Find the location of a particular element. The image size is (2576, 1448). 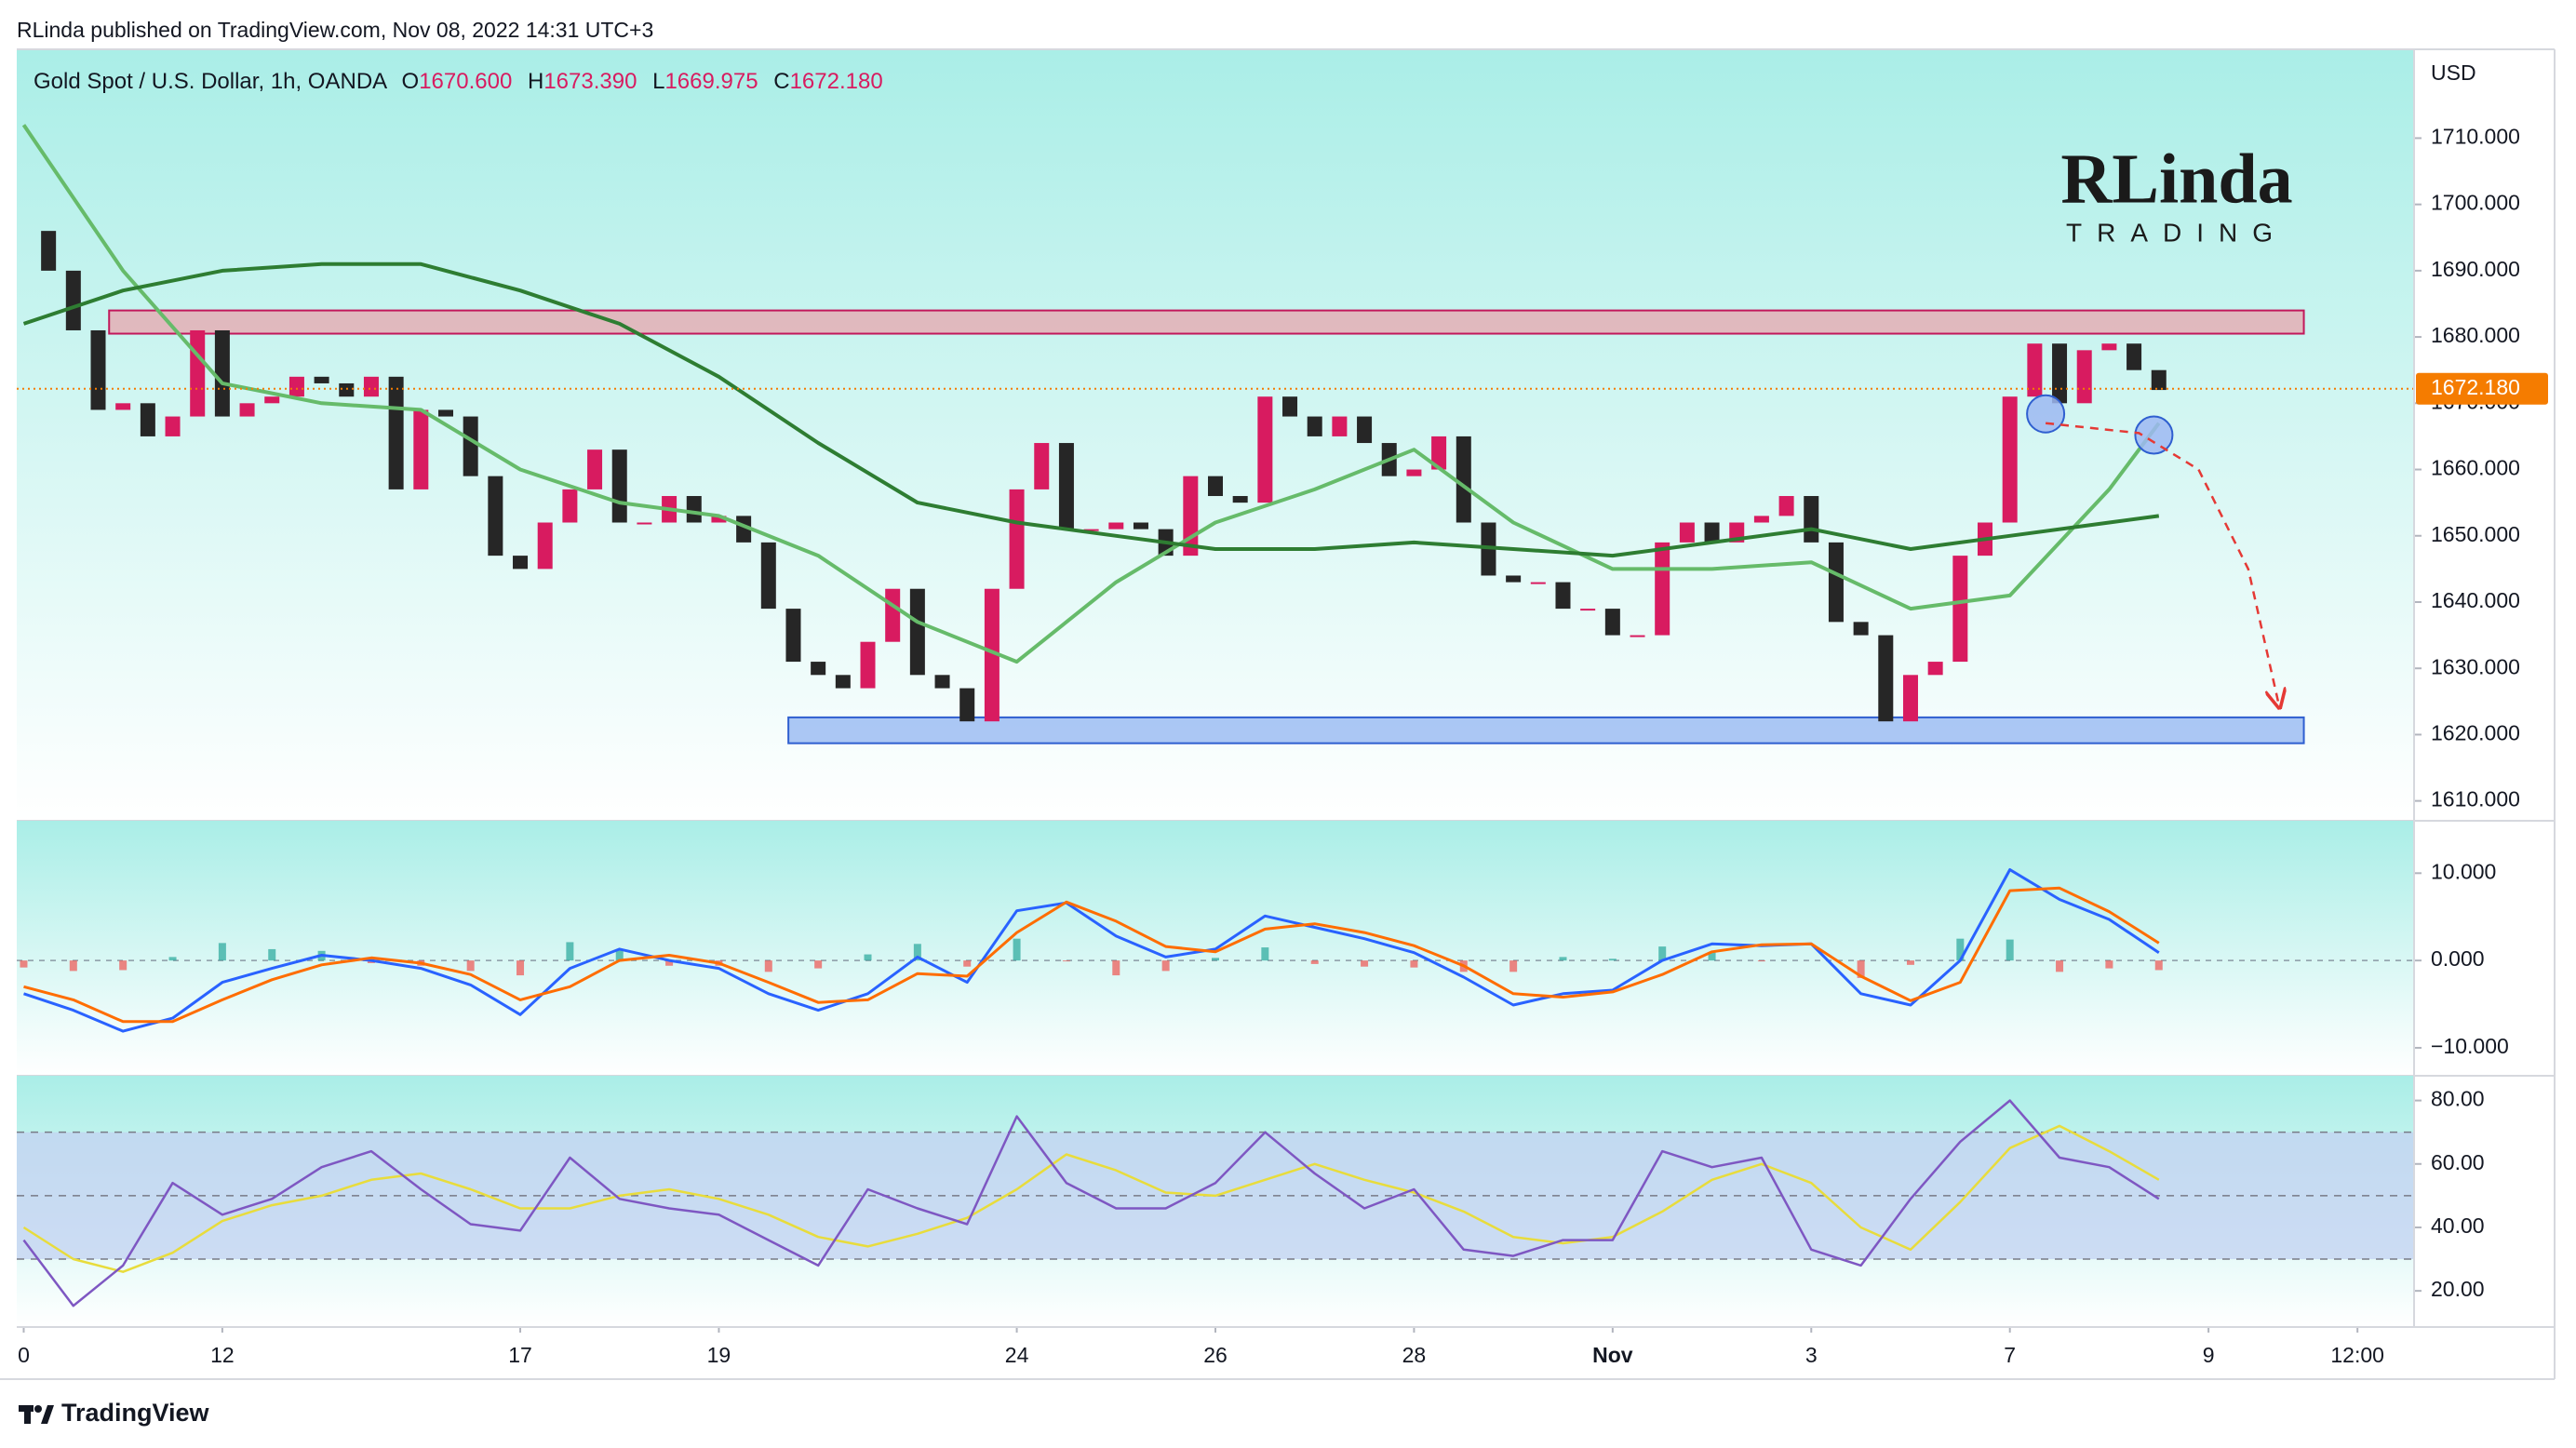

y-tick-label: 1710.000 is located at coordinates (2475, 137).